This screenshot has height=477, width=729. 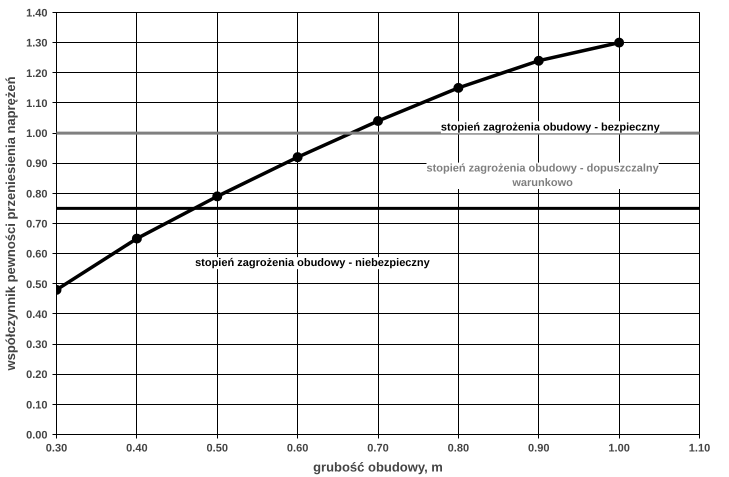 I want to click on annotation: stopień zagrożenia obudowy - bezpieczny, so click(x=550, y=127).